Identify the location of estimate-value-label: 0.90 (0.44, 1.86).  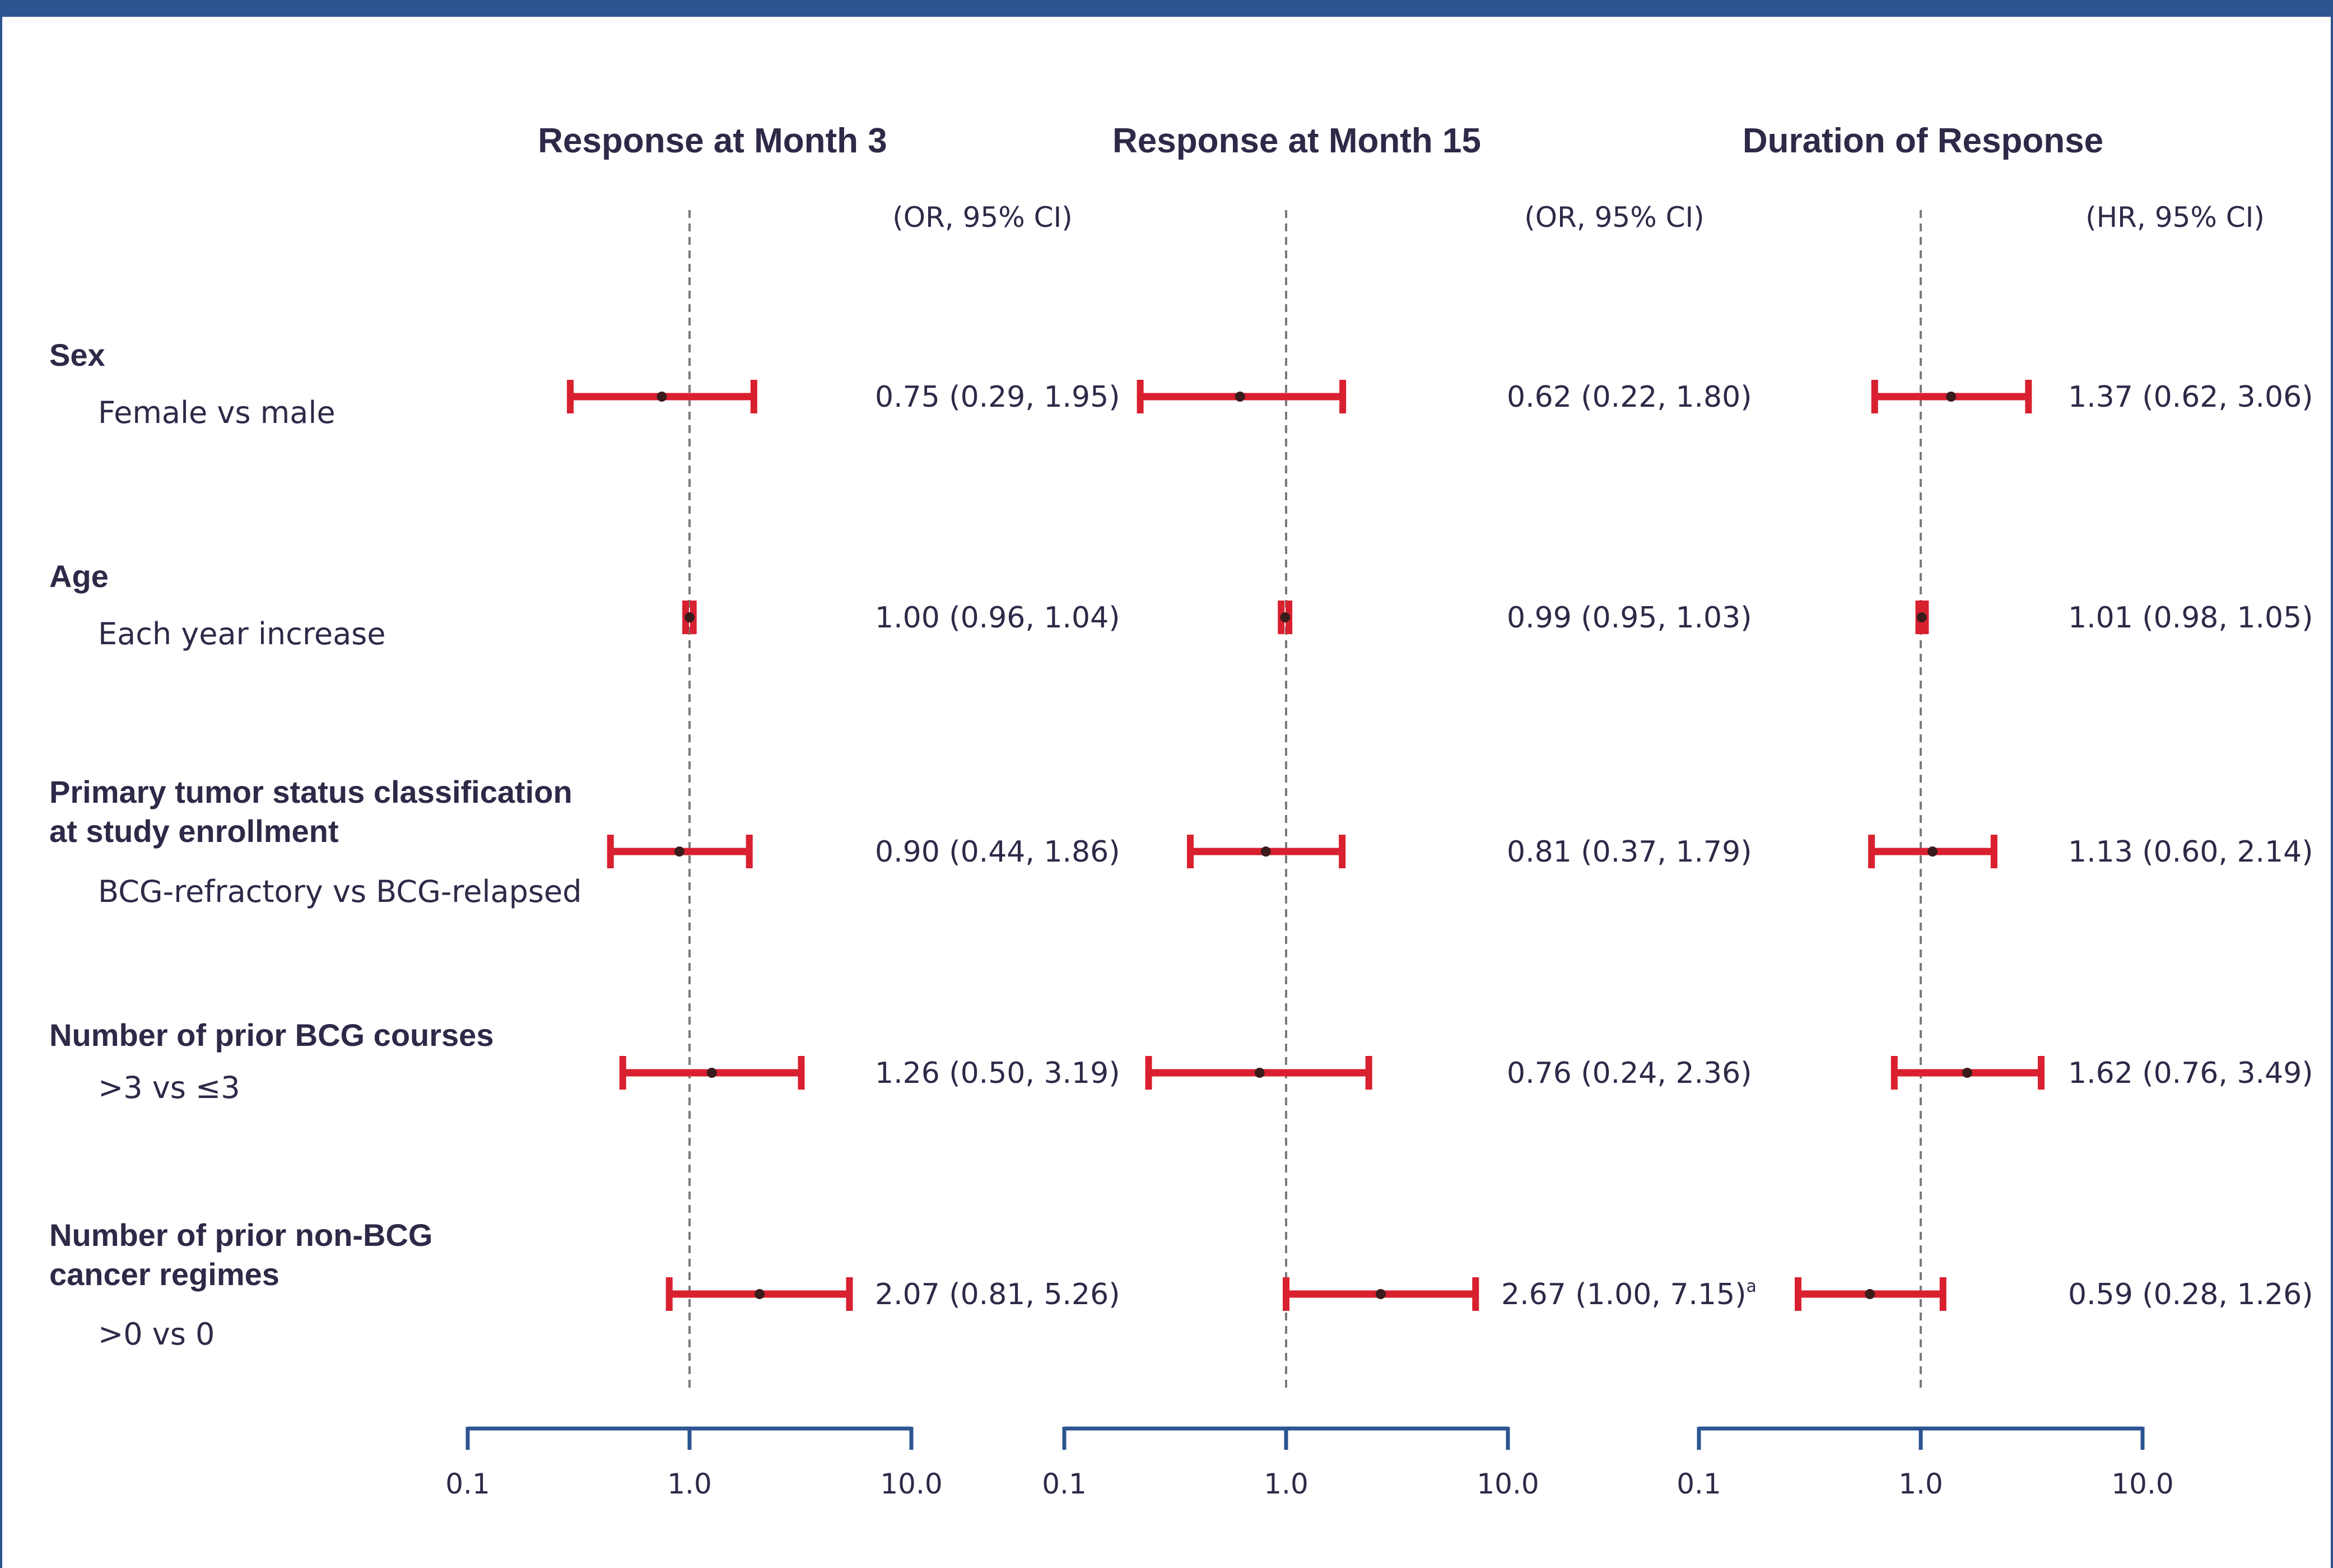
(997, 852).